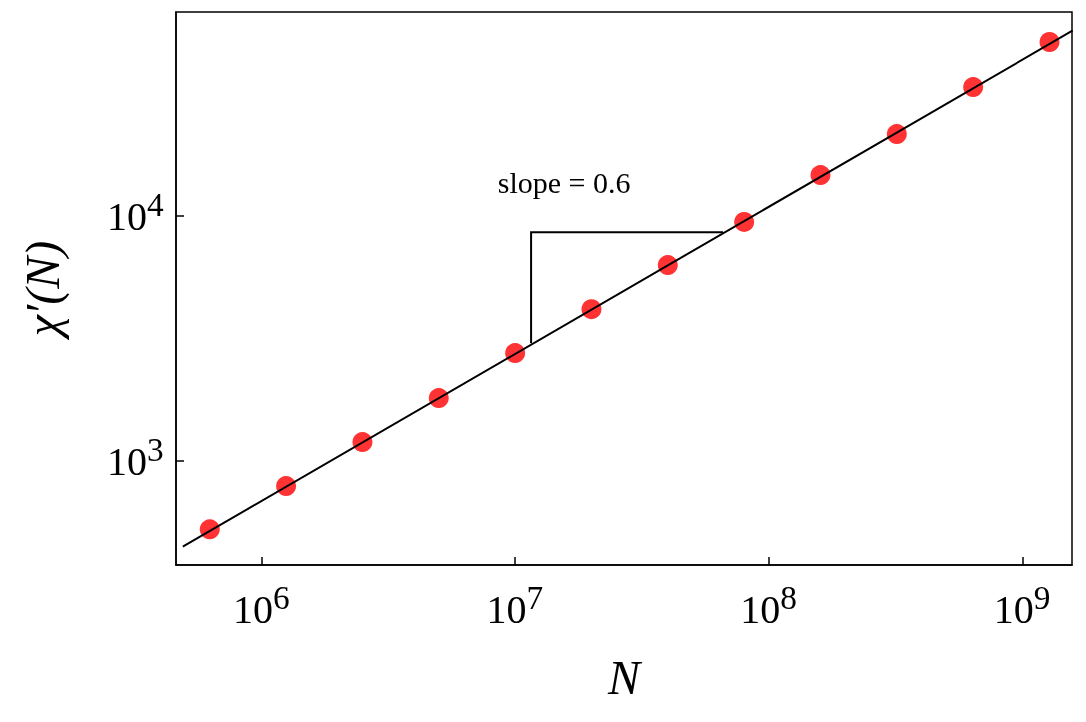 Image resolution: width=1086 pixels, height=722 pixels. Describe the element at coordinates (135, 212) in the screenshot. I see `y-tick-label: 10$^{4}$` at that location.